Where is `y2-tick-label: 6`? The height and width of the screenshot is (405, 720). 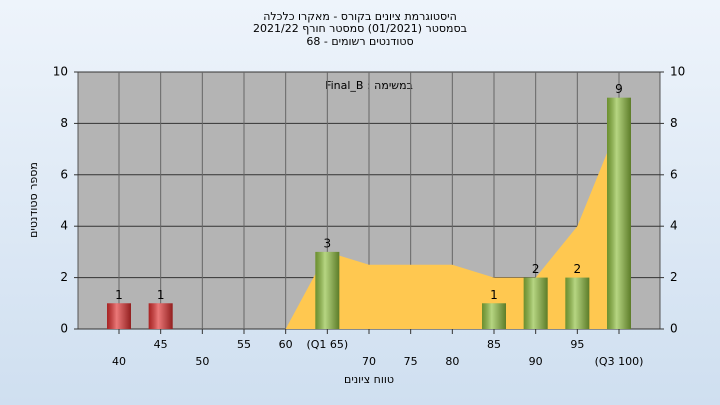 y2-tick-label: 6 is located at coordinates (674, 174).